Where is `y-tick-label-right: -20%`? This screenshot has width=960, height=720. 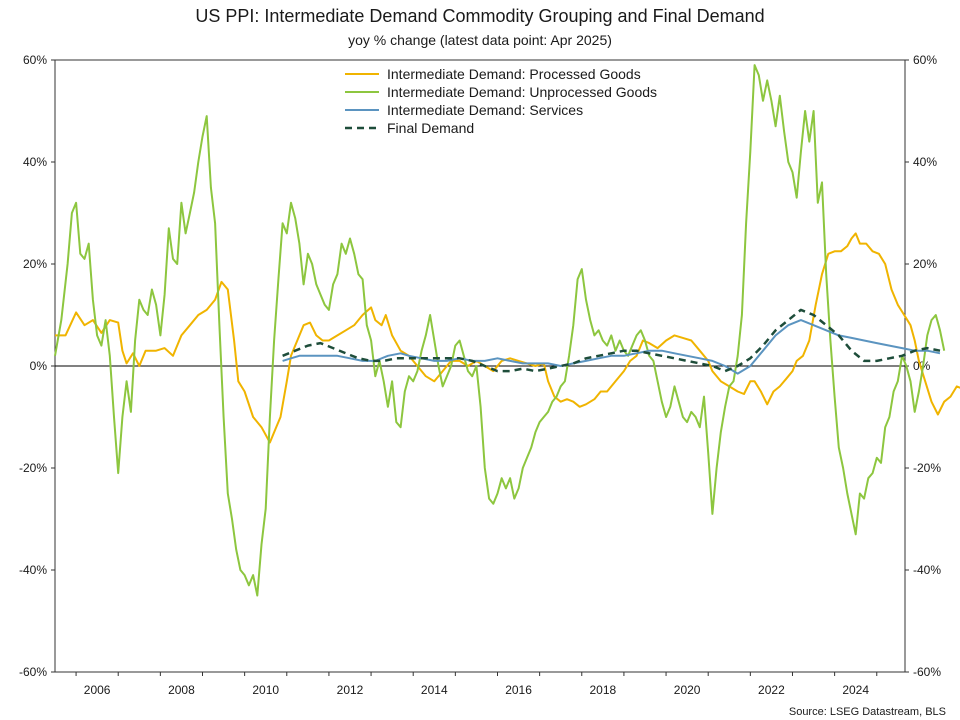 y-tick-label-right: -20% is located at coordinates (927, 468).